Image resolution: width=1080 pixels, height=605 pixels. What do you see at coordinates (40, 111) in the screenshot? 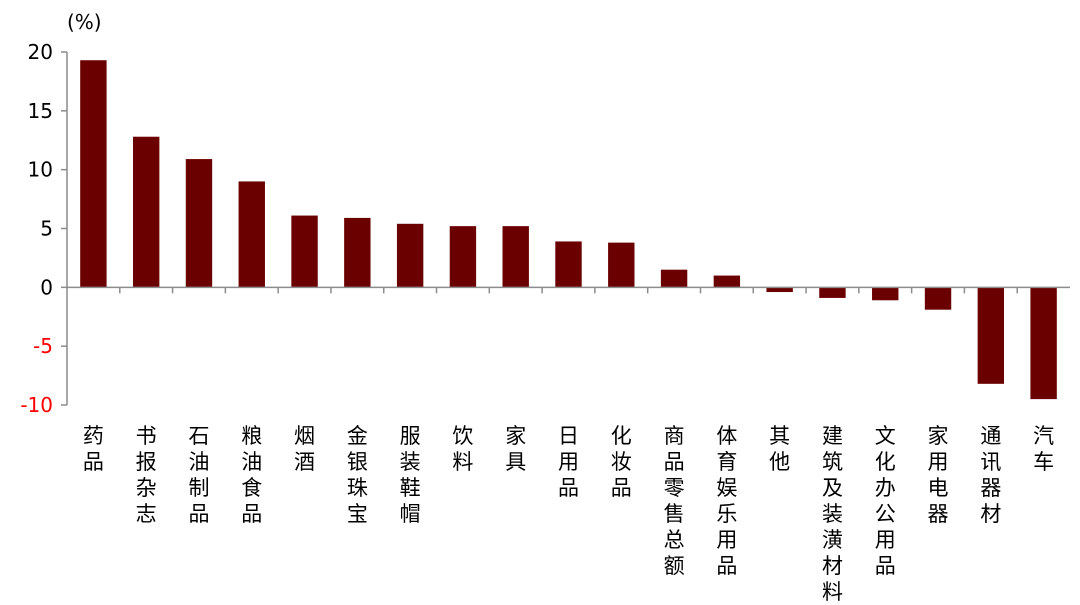
I see `y-tick-label: 15` at bounding box center [40, 111].